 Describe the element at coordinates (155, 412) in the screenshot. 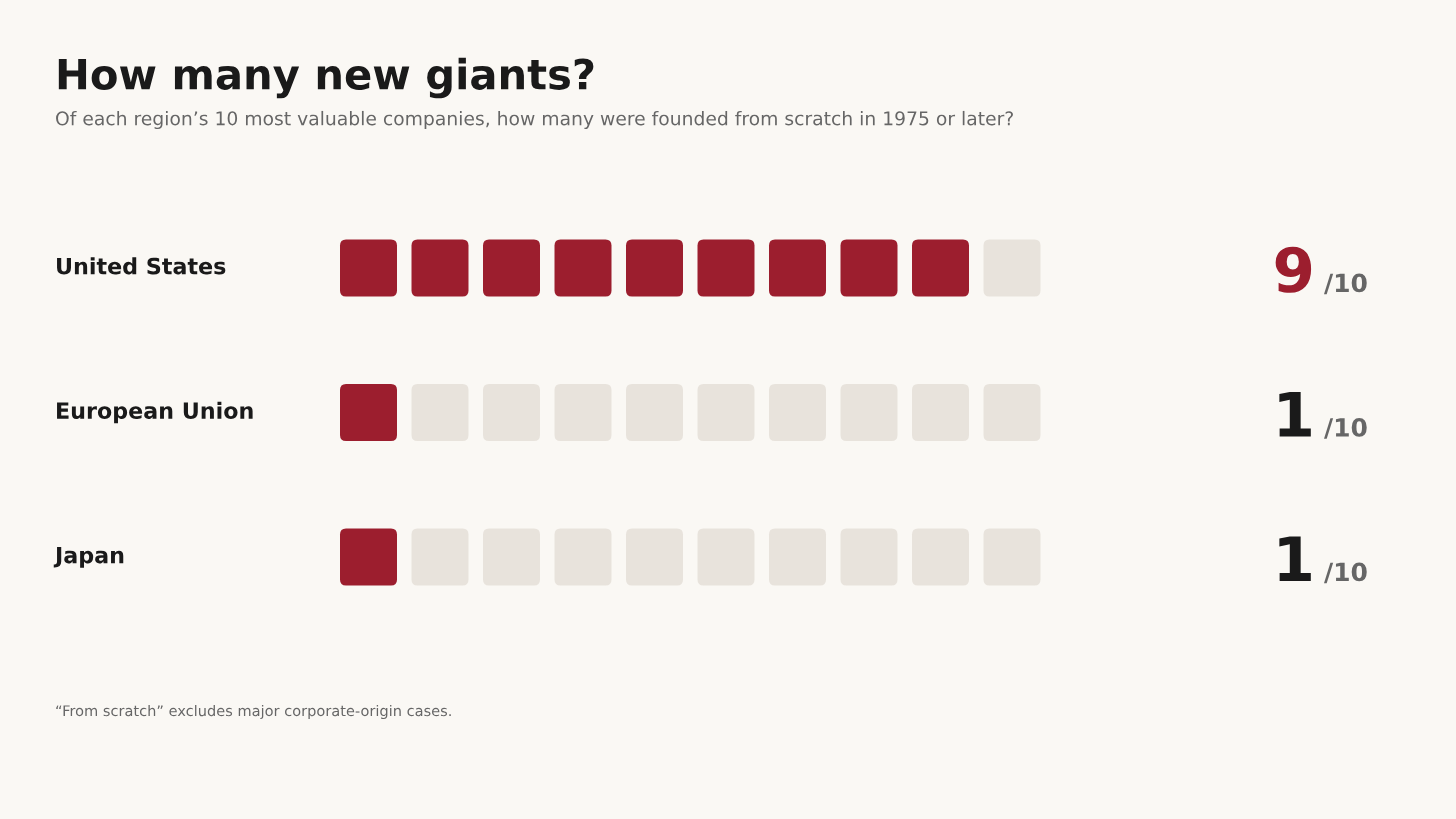

I see `category-label: European Union` at that location.